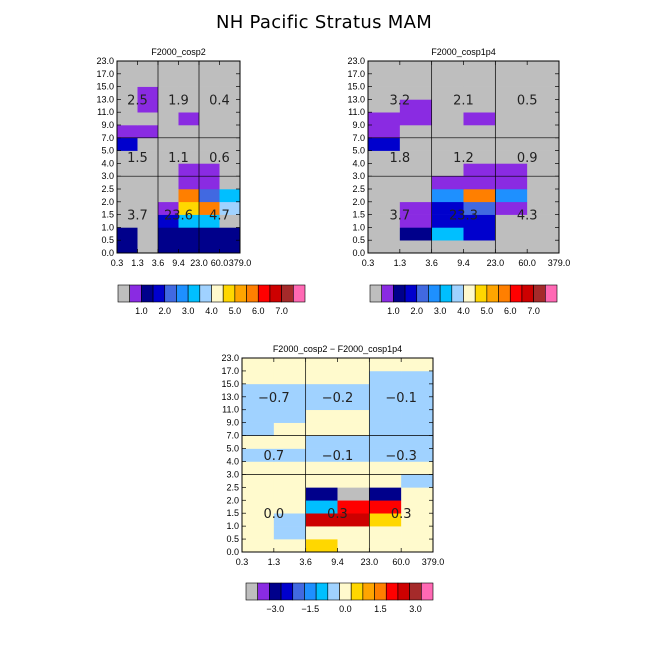  Describe the element at coordinates (463, 311) in the screenshot. I see `colorbar-label: 4.0` at that location.